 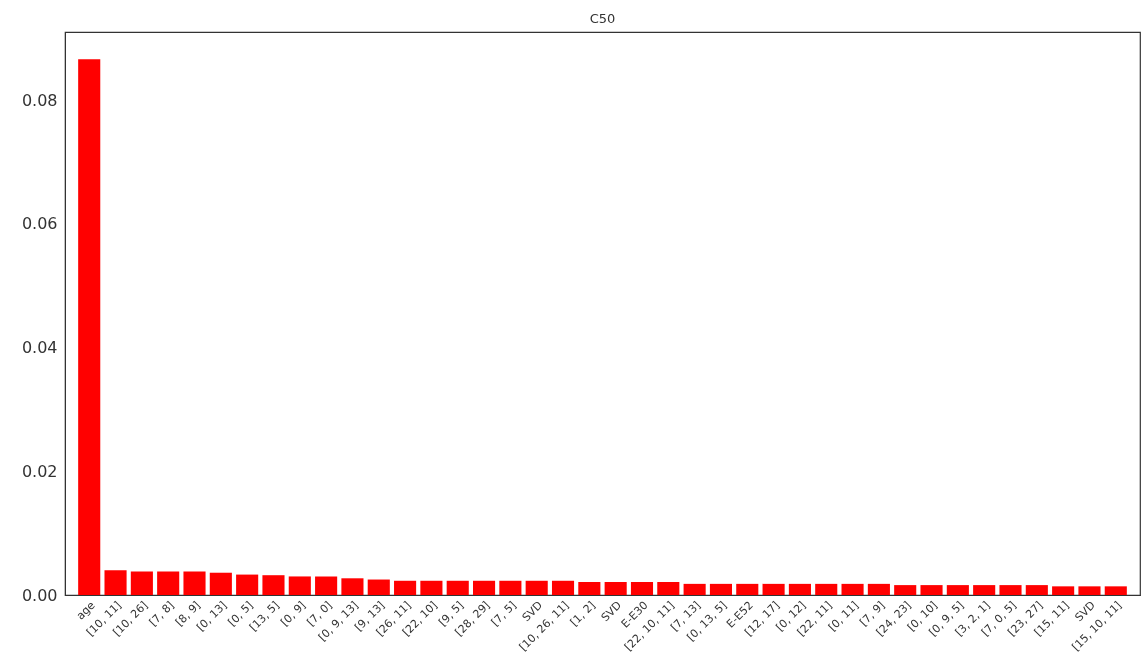 What do you see at coordinates (39, 471) in the screenshot?
I see `y-tick-label: 0.02` at bounding box center [39, 471].